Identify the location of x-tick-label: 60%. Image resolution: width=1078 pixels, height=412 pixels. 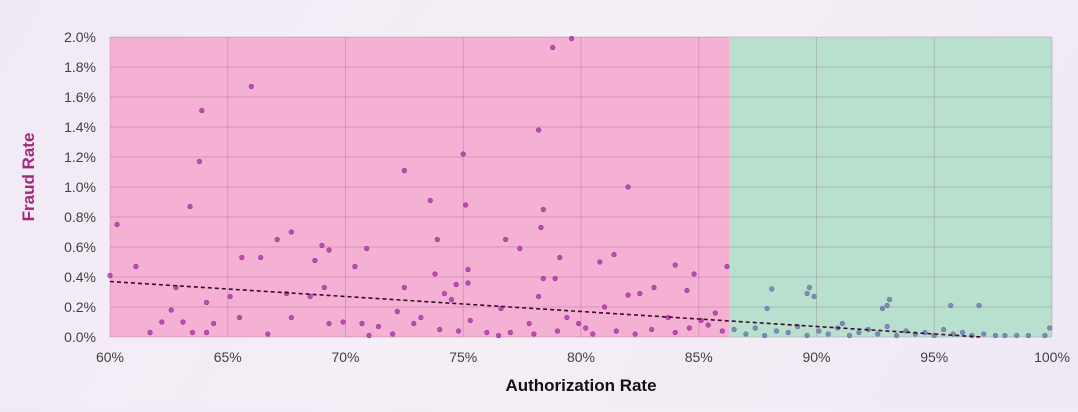
(110, 357).